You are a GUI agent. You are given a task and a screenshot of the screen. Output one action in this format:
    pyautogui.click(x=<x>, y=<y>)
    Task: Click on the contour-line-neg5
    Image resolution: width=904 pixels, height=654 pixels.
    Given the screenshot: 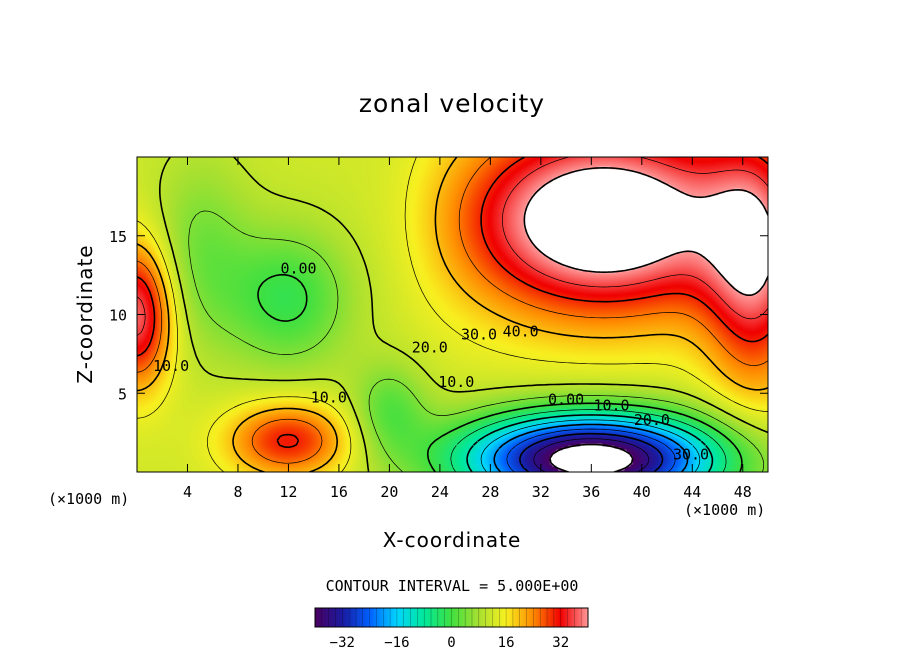 What is the action you would take?
    pyautogui.click(x=588, y=440)
    